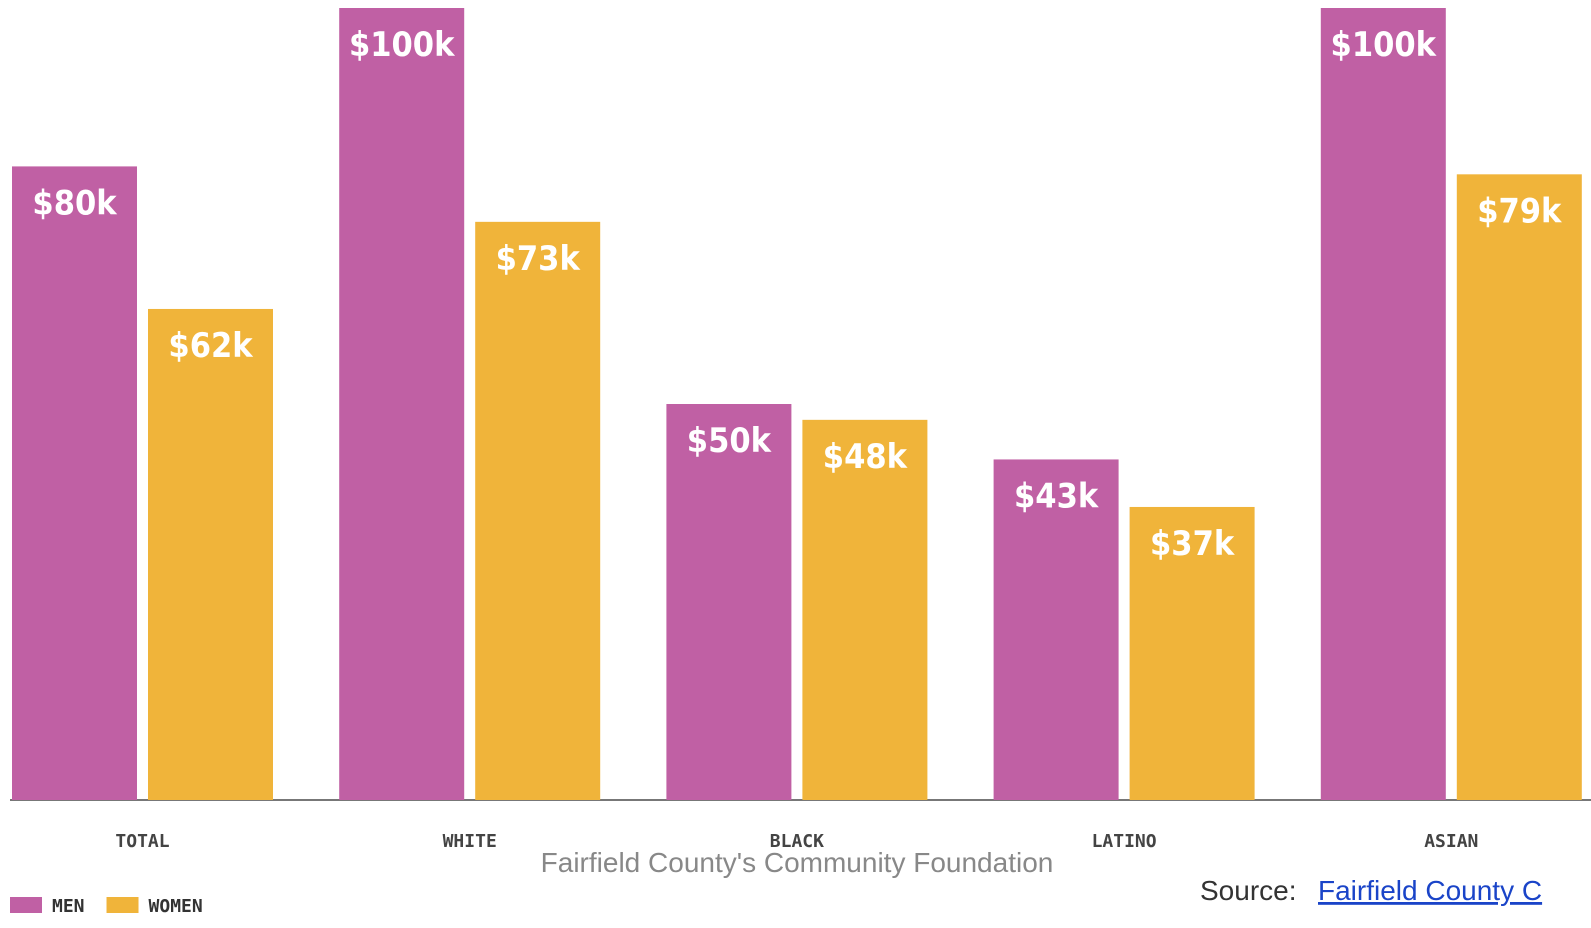 The image size is (1591, 928). Describe the element at coordinates (1519, 211) in the screenshot. I see `value-label: $79k` at that location.